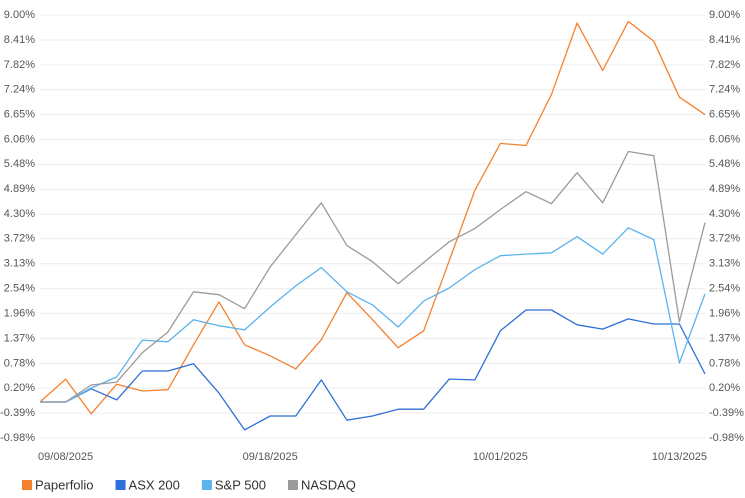 The image size is (745, 498). I want to click on y2-tick-label: 3.13%, so click(724, 264).